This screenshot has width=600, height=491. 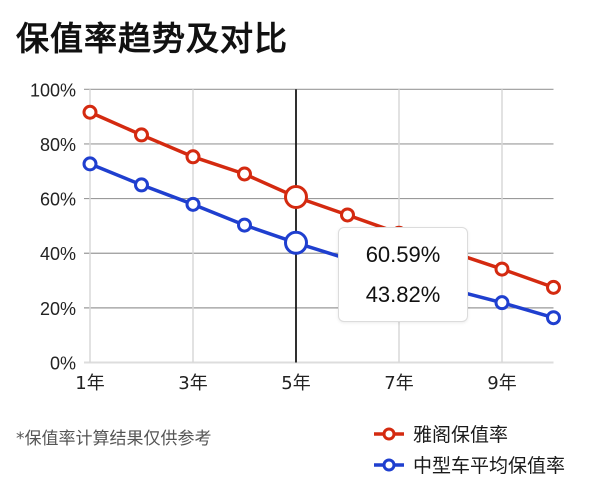 I want to click on legend-item-average: 中型车平均保值率, so click(x=469, y=464).